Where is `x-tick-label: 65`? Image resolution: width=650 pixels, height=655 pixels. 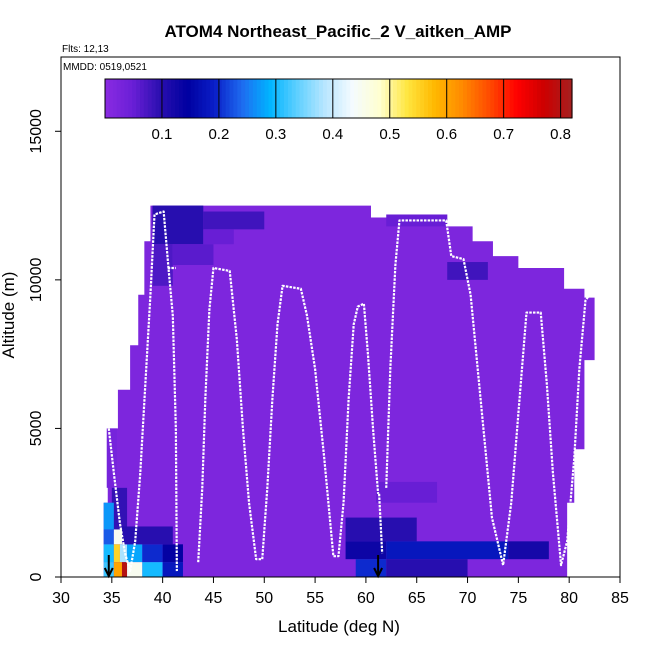 x-tick-label: 65 is located at coordinates (417, 598).